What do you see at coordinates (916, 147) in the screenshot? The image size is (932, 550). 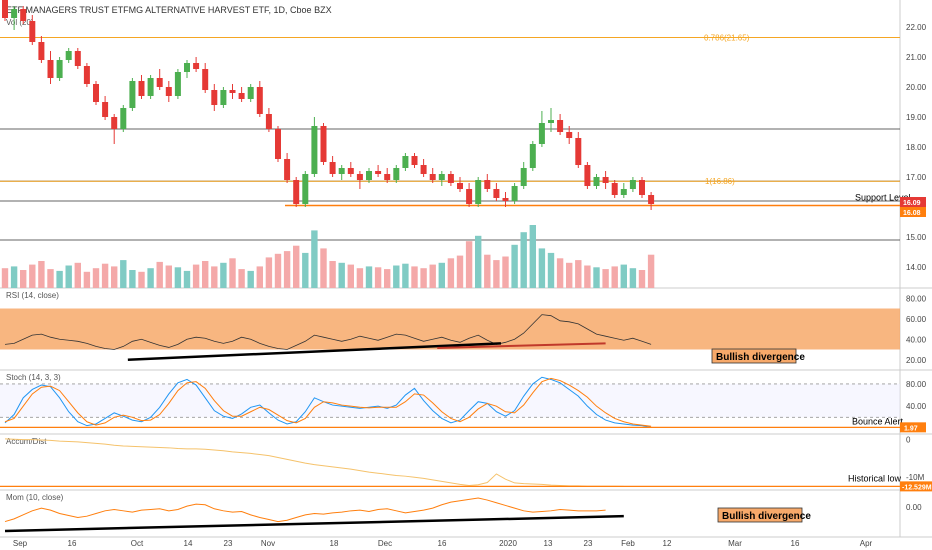 I see `price-axis-tick: 18.00` at bounding box center [916, 147].